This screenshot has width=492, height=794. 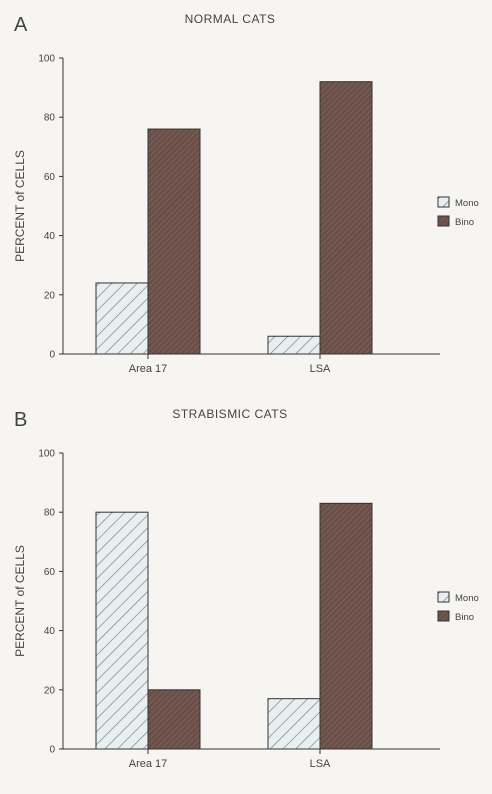 What do you see at coordinates (230, 414) in the screenshot?
I see `chart-title: STRABISMIC CATS` at bounding box center [230, 414].